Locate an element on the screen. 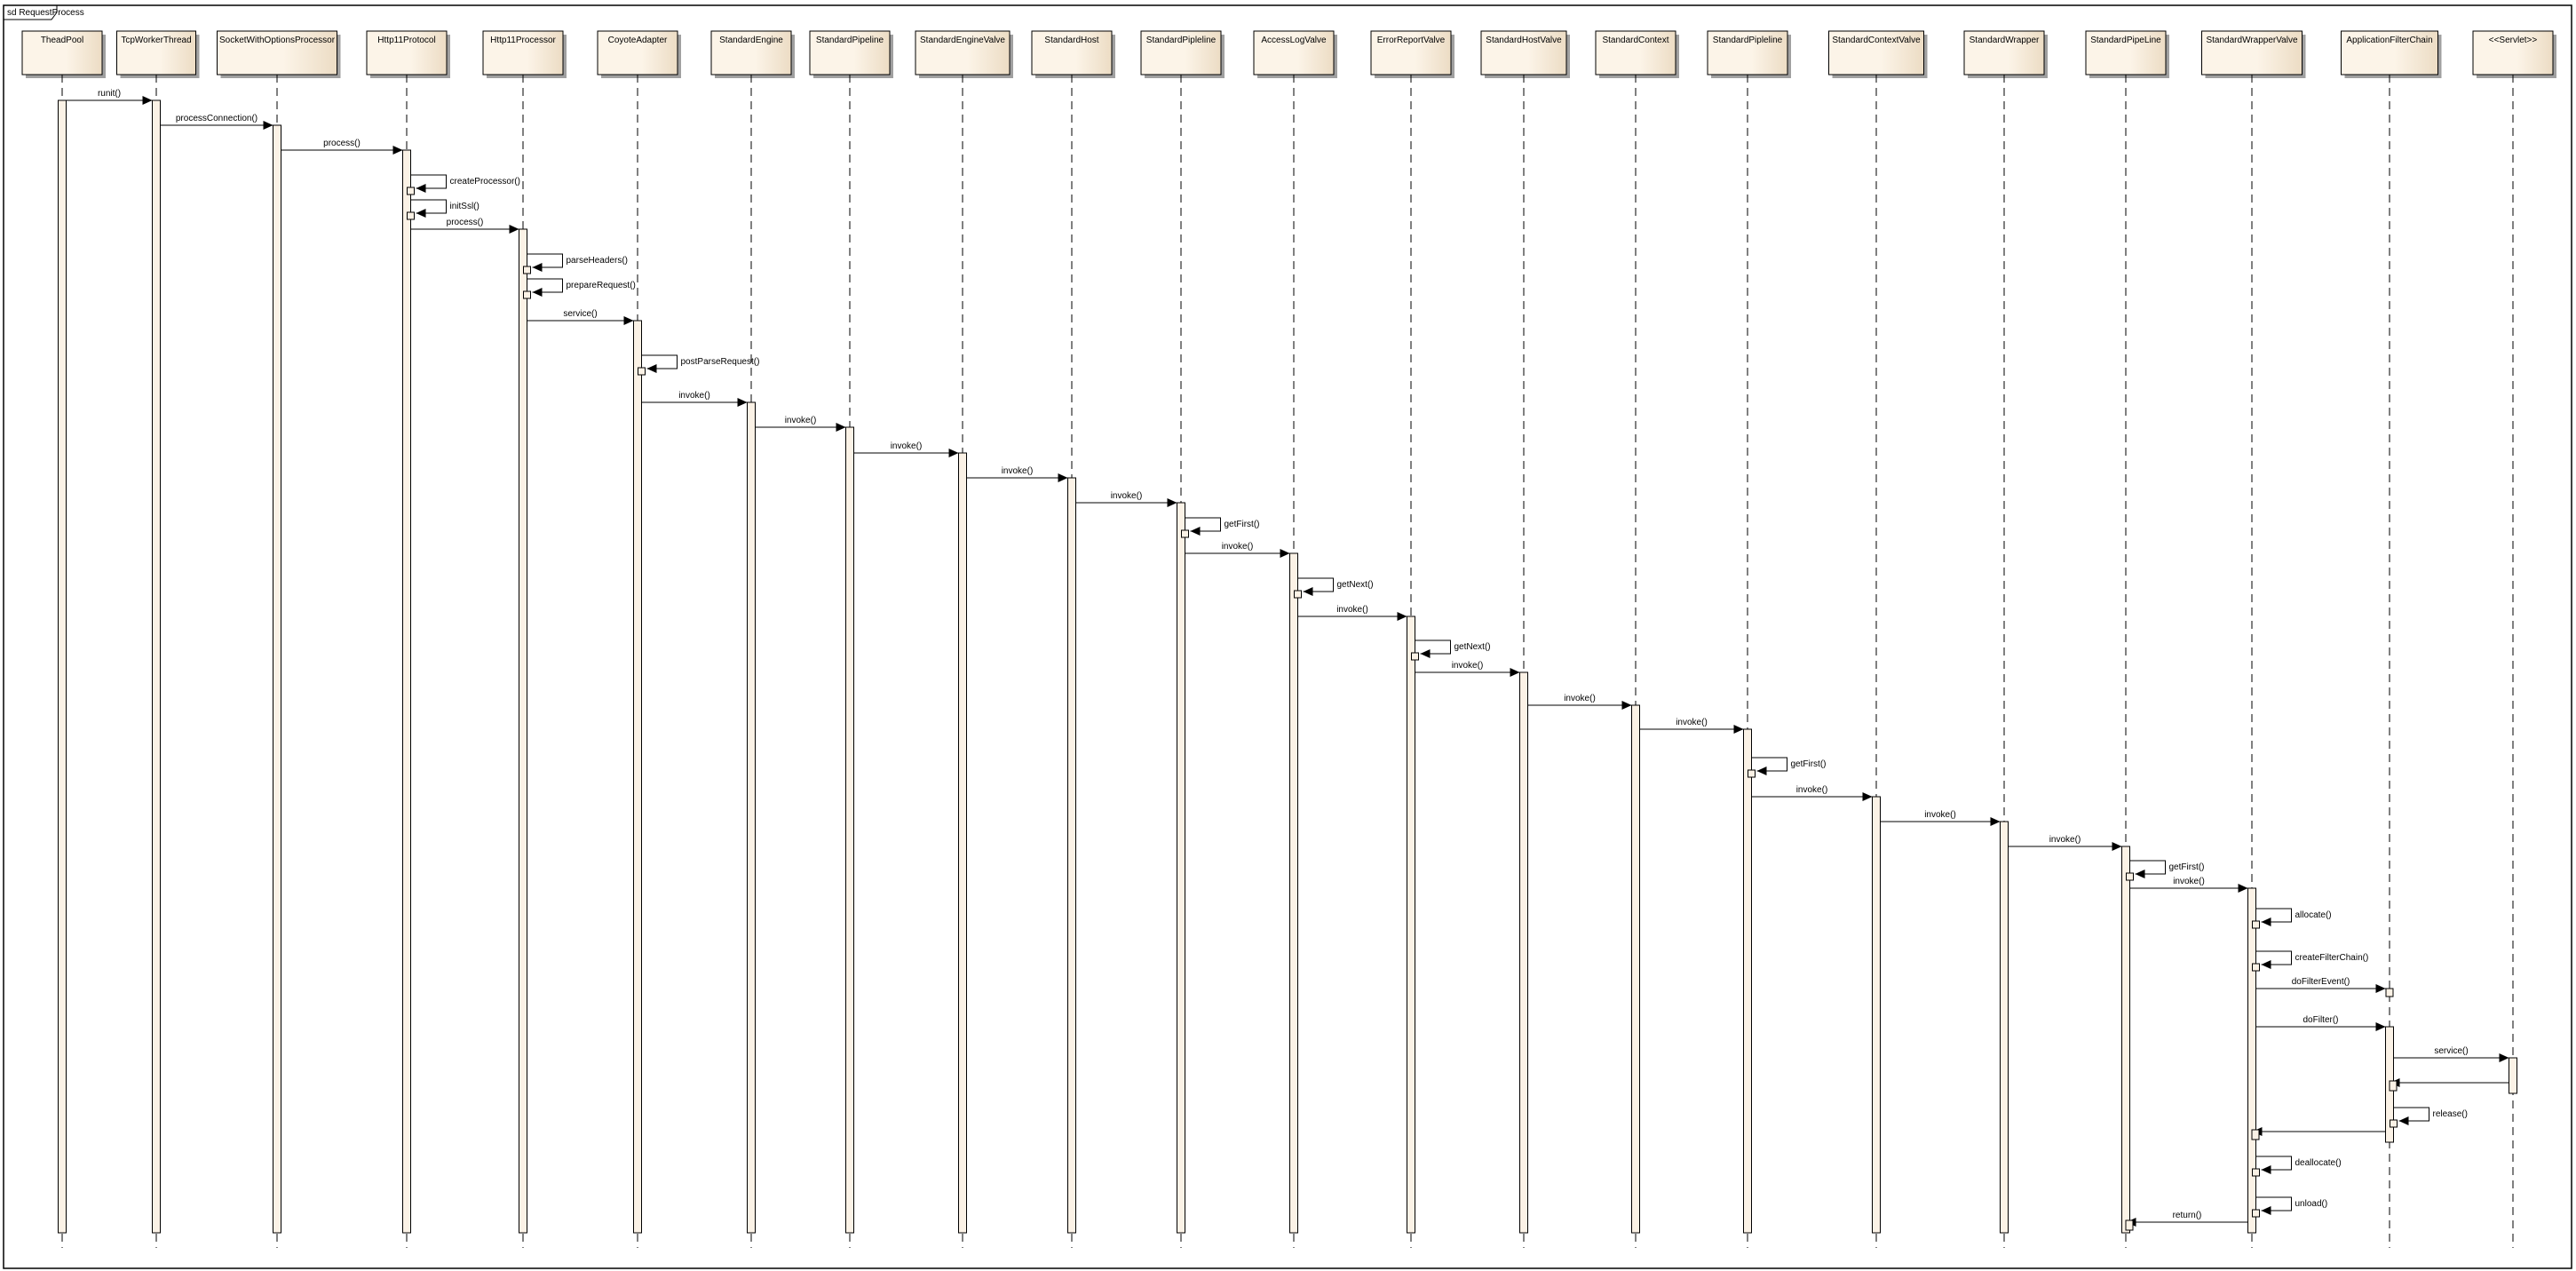 Image resolution: width=2576 pixels, height=1271 pixels. message: runit() is located at coordinates (110, 97).